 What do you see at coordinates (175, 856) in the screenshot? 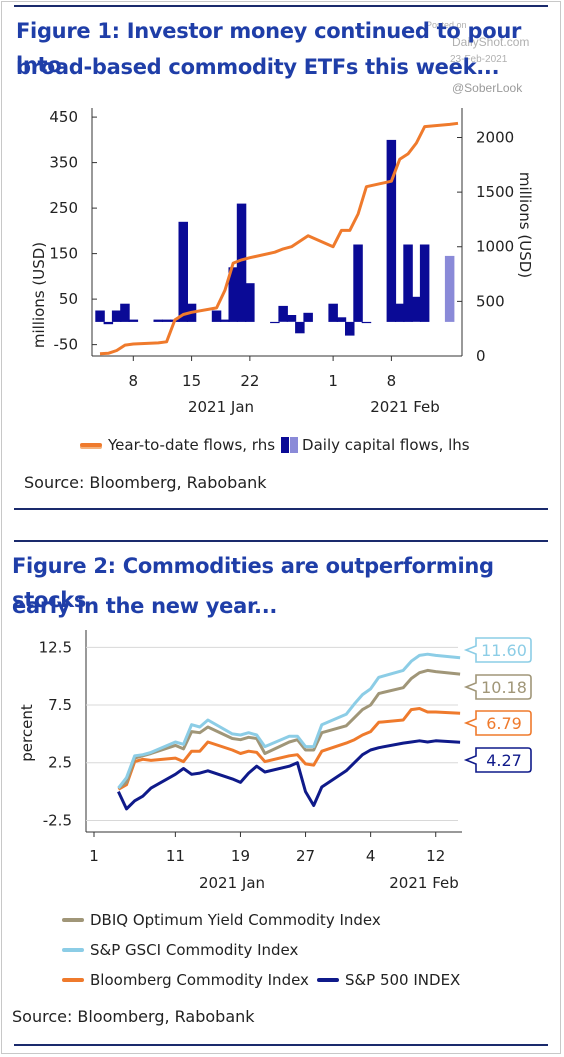
I see `fig2-xtick-label: 11` at bounding box center [175, 856].